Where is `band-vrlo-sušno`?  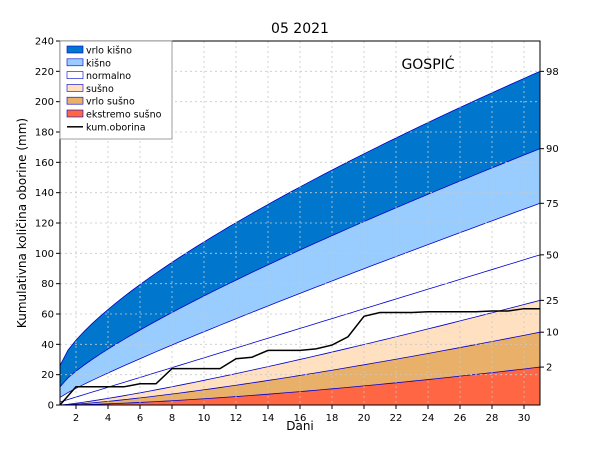 band-vrlo-sušno is located at coordinates (300, 368).